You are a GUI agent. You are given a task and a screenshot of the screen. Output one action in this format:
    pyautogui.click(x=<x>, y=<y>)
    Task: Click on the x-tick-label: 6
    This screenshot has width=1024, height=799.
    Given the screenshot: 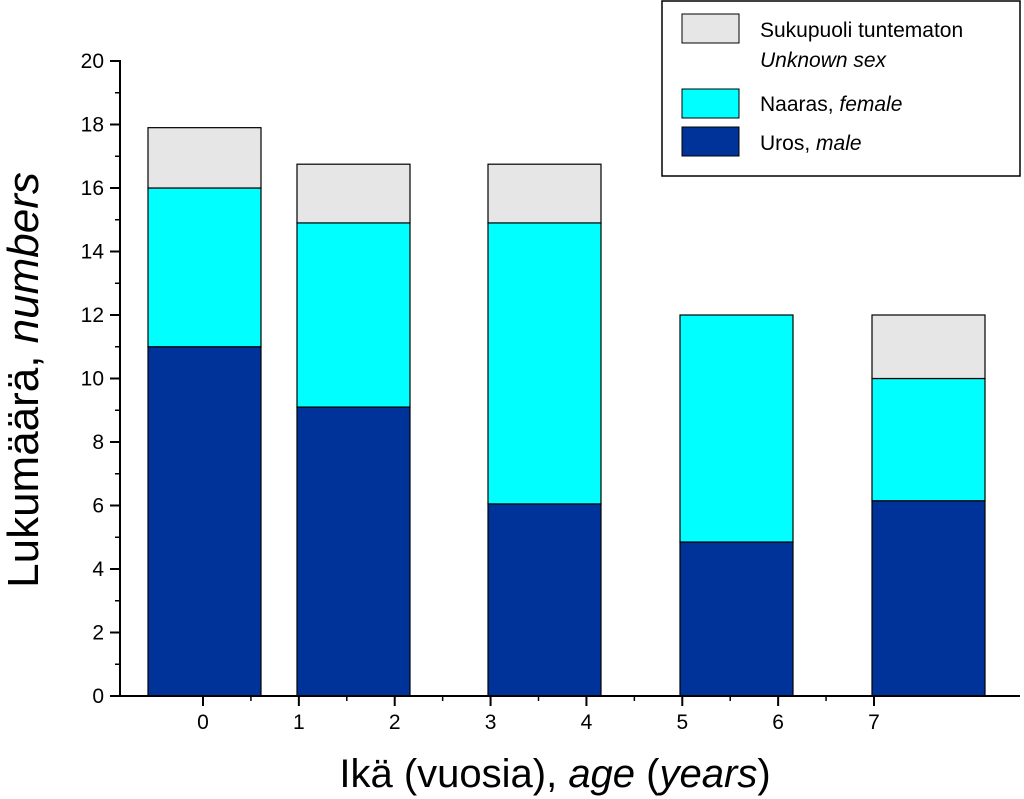 What is the action you would take?
    pyautogui.click(x=778, y=722)
    